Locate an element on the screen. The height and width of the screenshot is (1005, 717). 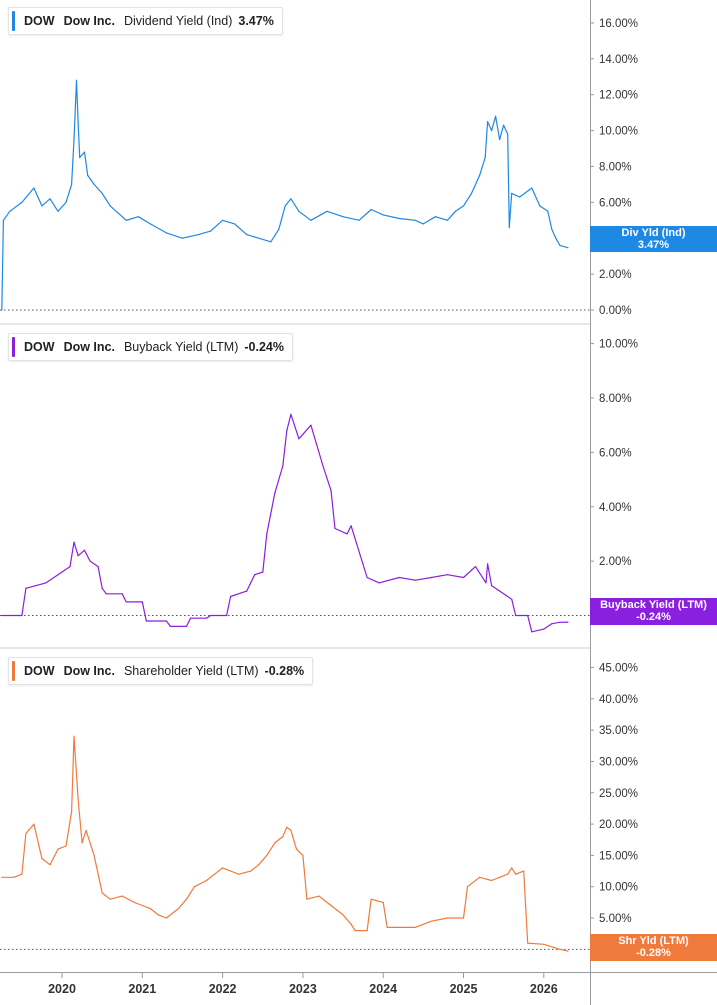
flag-value: -0.28% is located at coordinates (653, 953).